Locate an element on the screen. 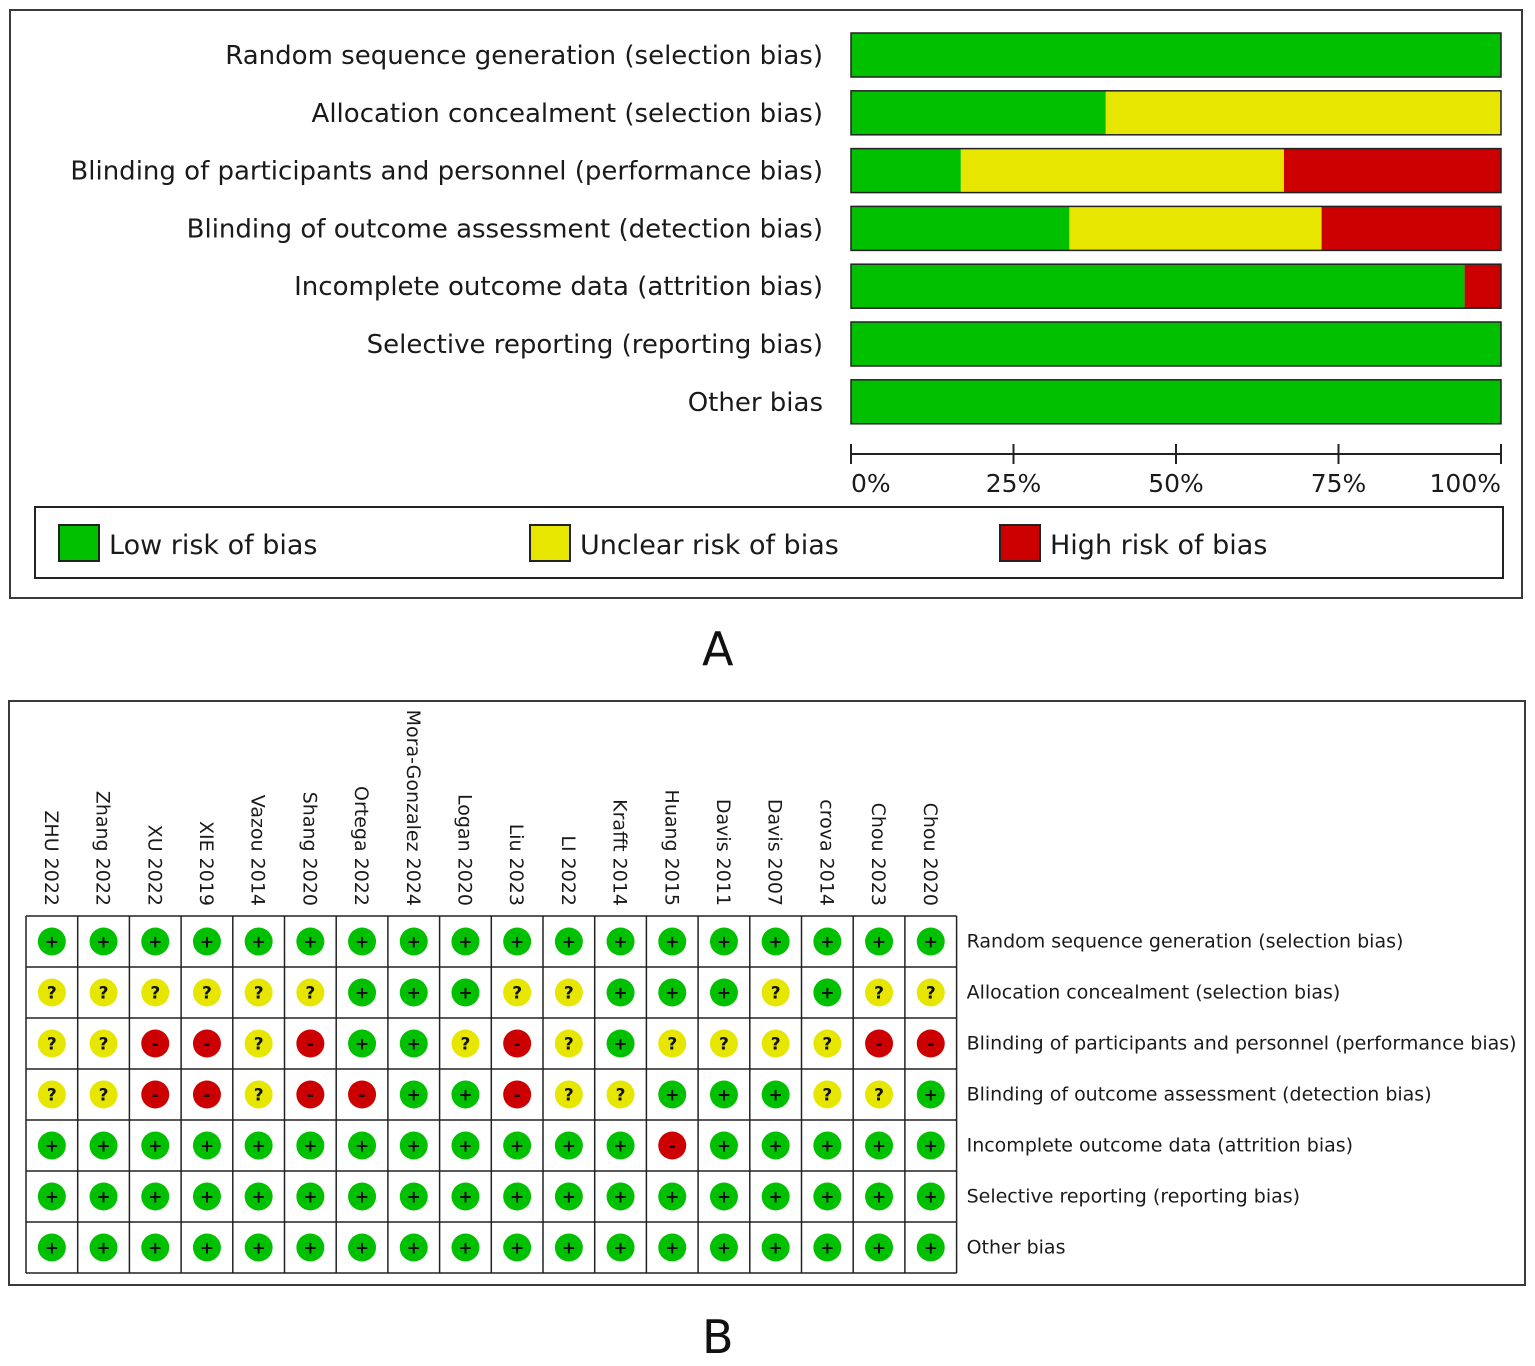 This screenshot has width=1535, height=1366. category-label: Incomplete outcome data (attrition bias) is located at coordinates (558, 287).